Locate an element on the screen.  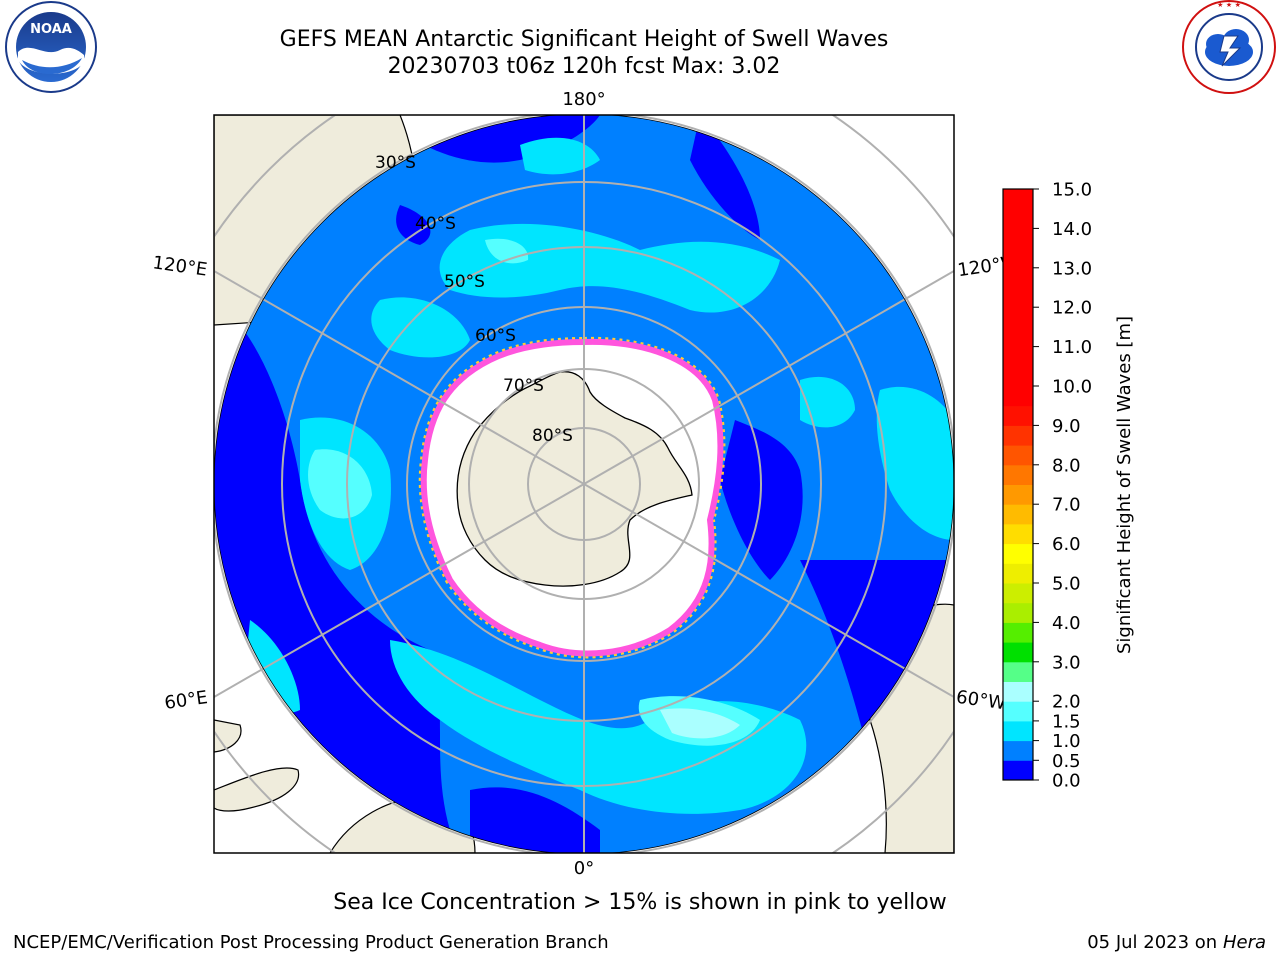
noaa-logo-text: NOAA is located at coordinates (51, 29).